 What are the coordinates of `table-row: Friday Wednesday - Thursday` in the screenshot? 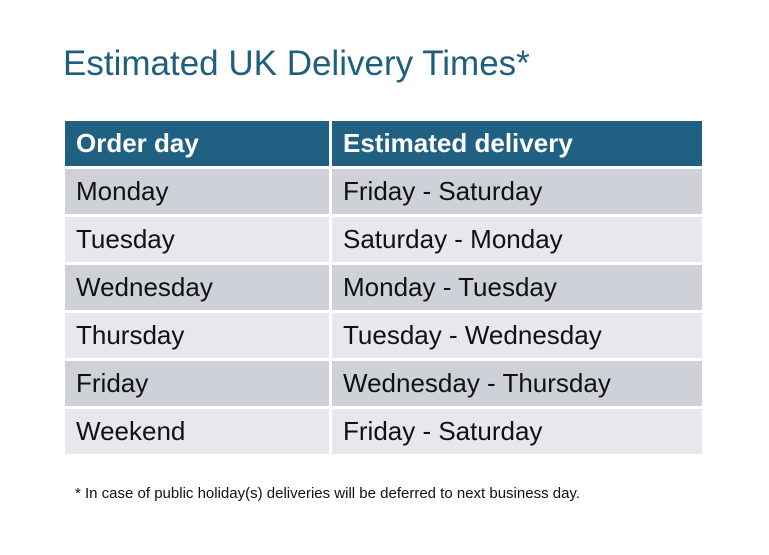 It's located at (383, 383).